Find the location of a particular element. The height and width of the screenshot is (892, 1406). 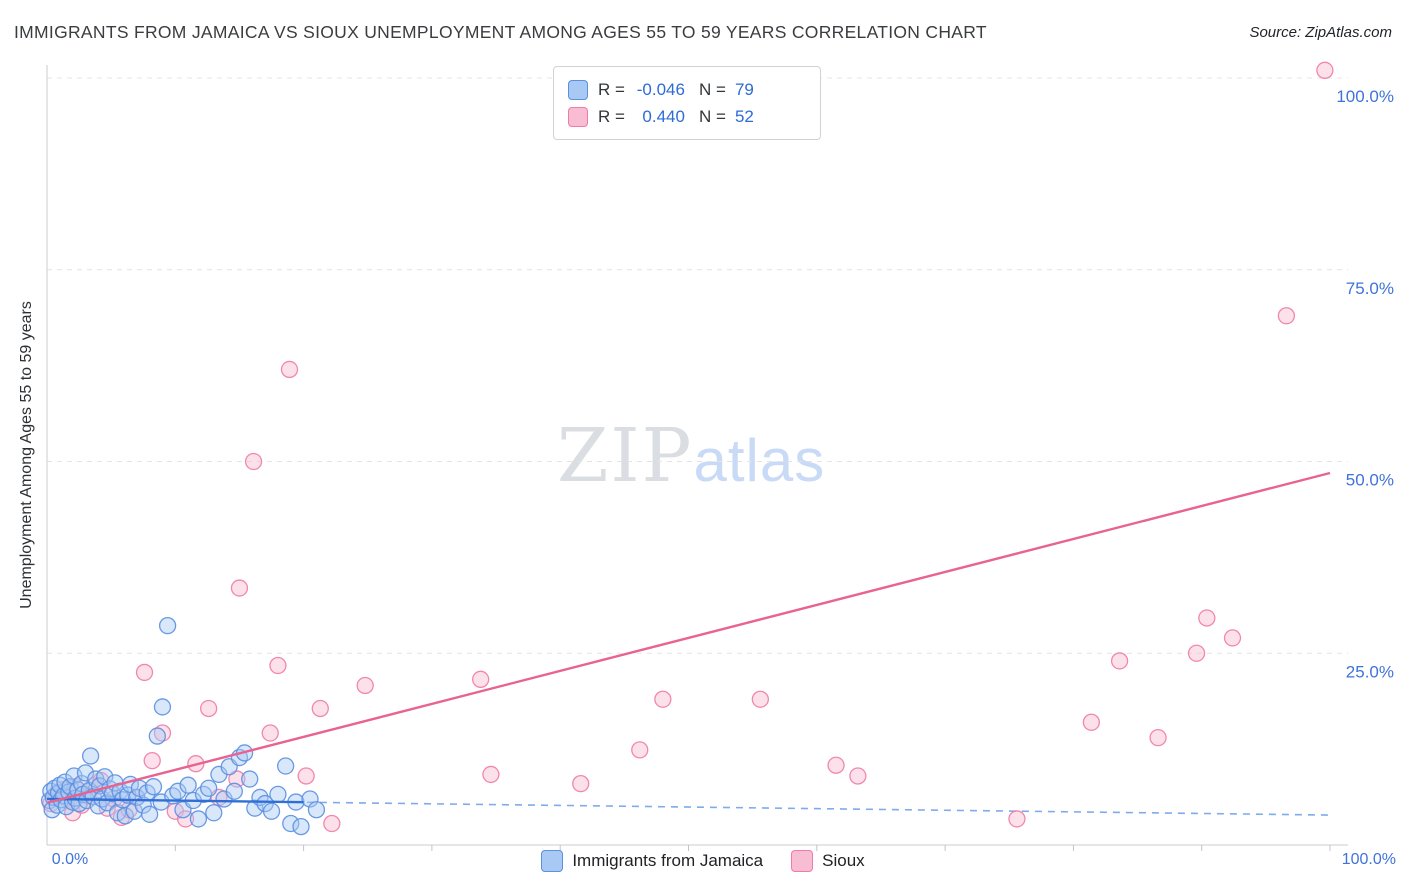

r-value: -0.046 is located at coordinates (660, 89).